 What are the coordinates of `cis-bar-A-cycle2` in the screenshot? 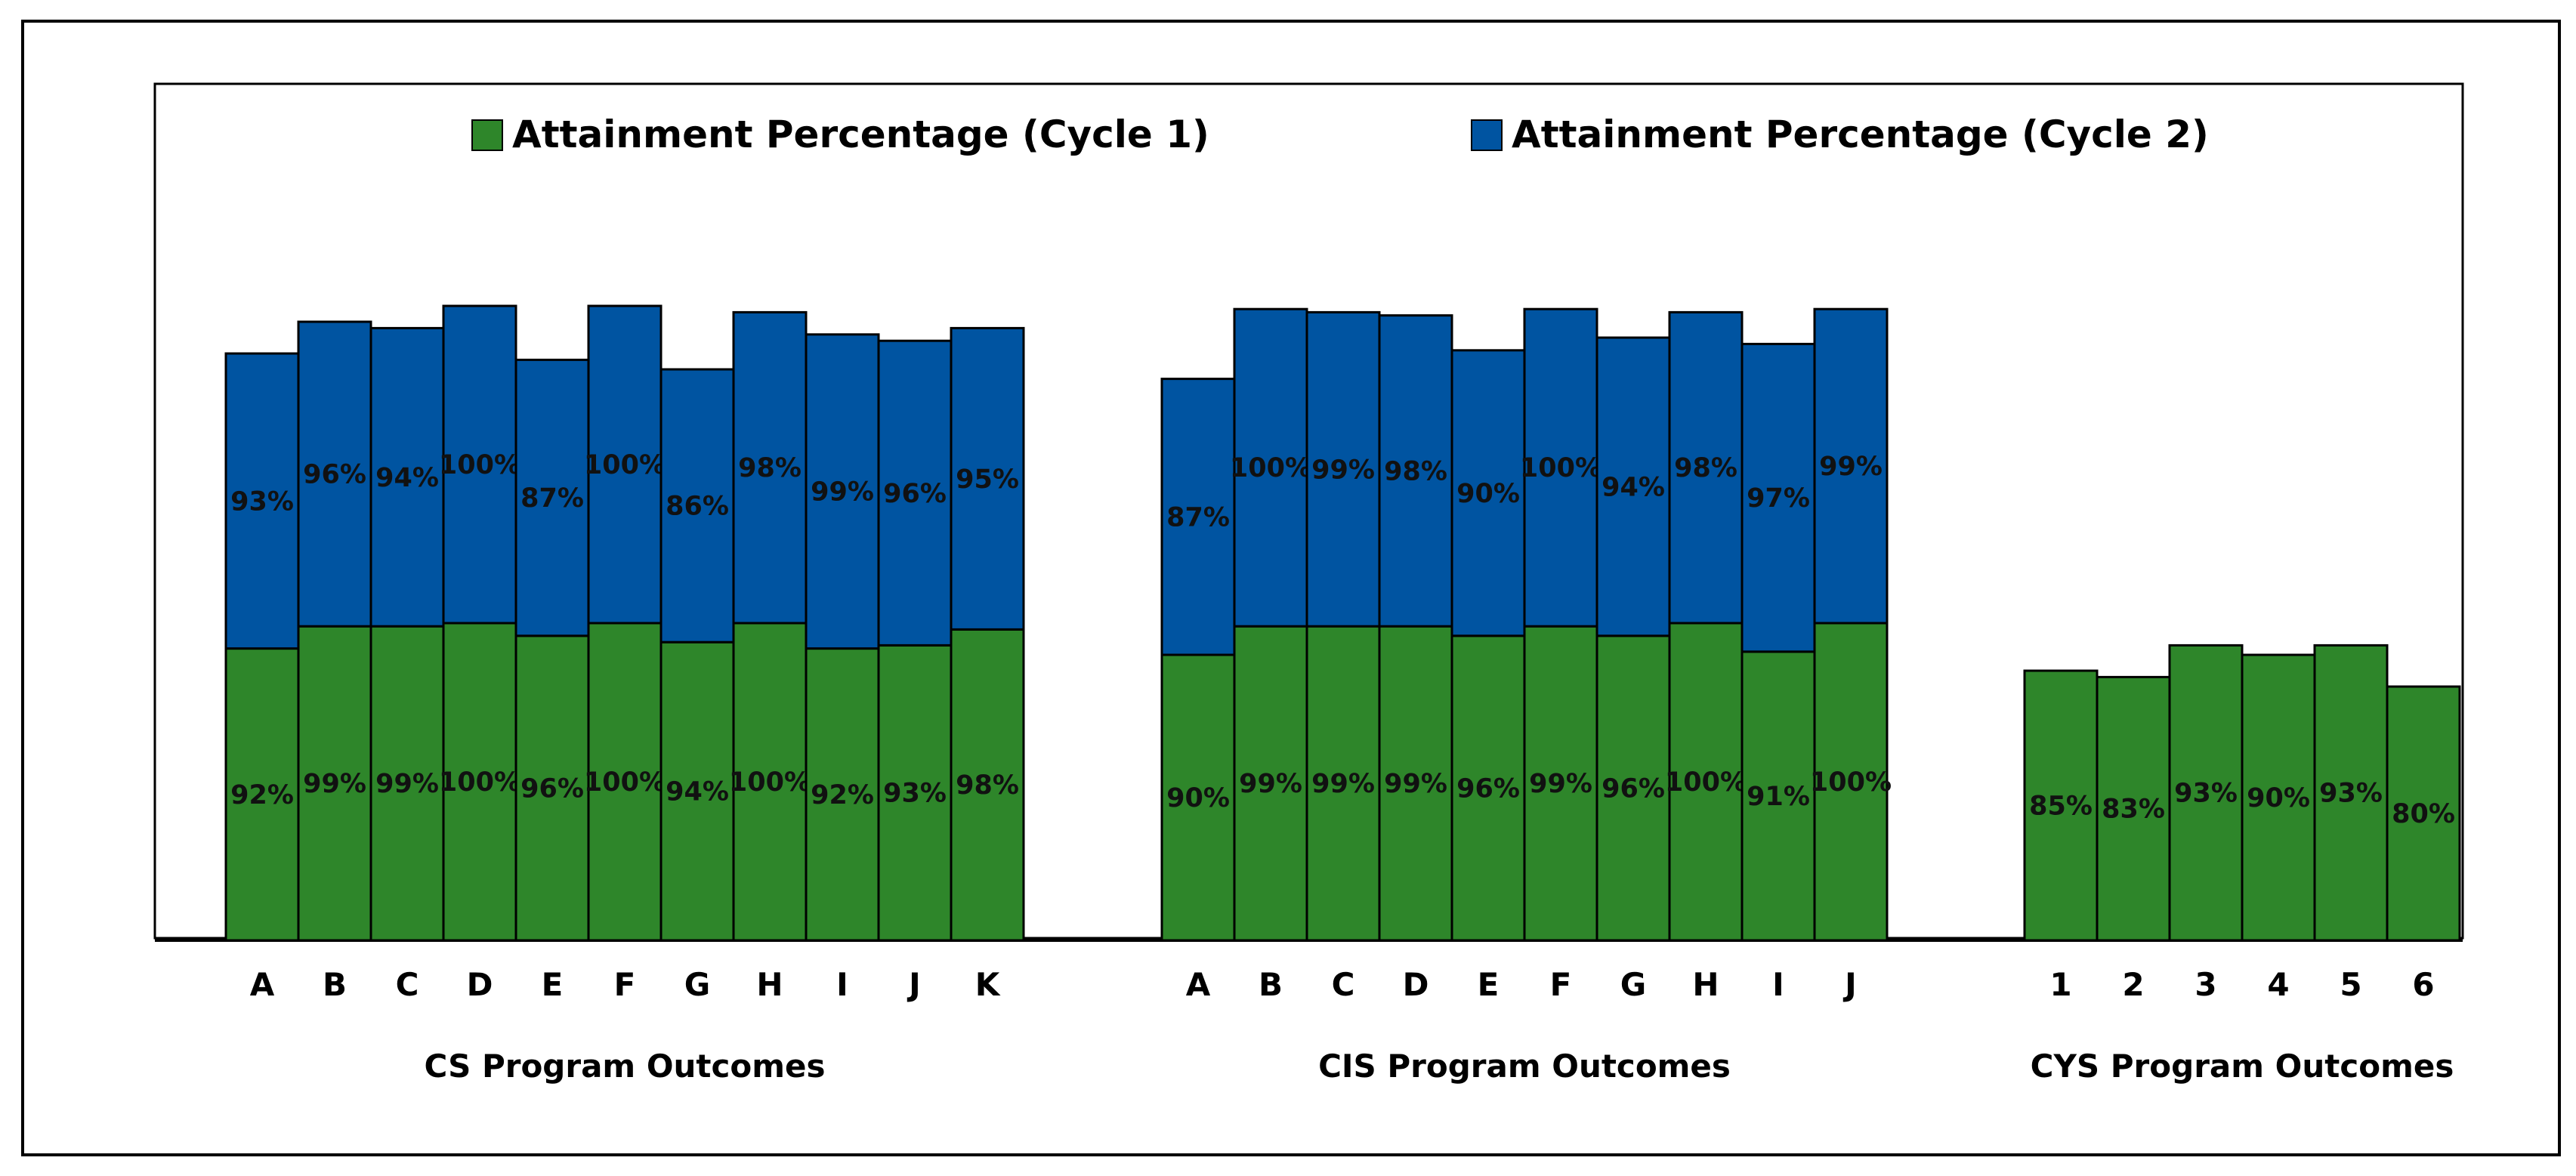 It's located at (1198, 517).